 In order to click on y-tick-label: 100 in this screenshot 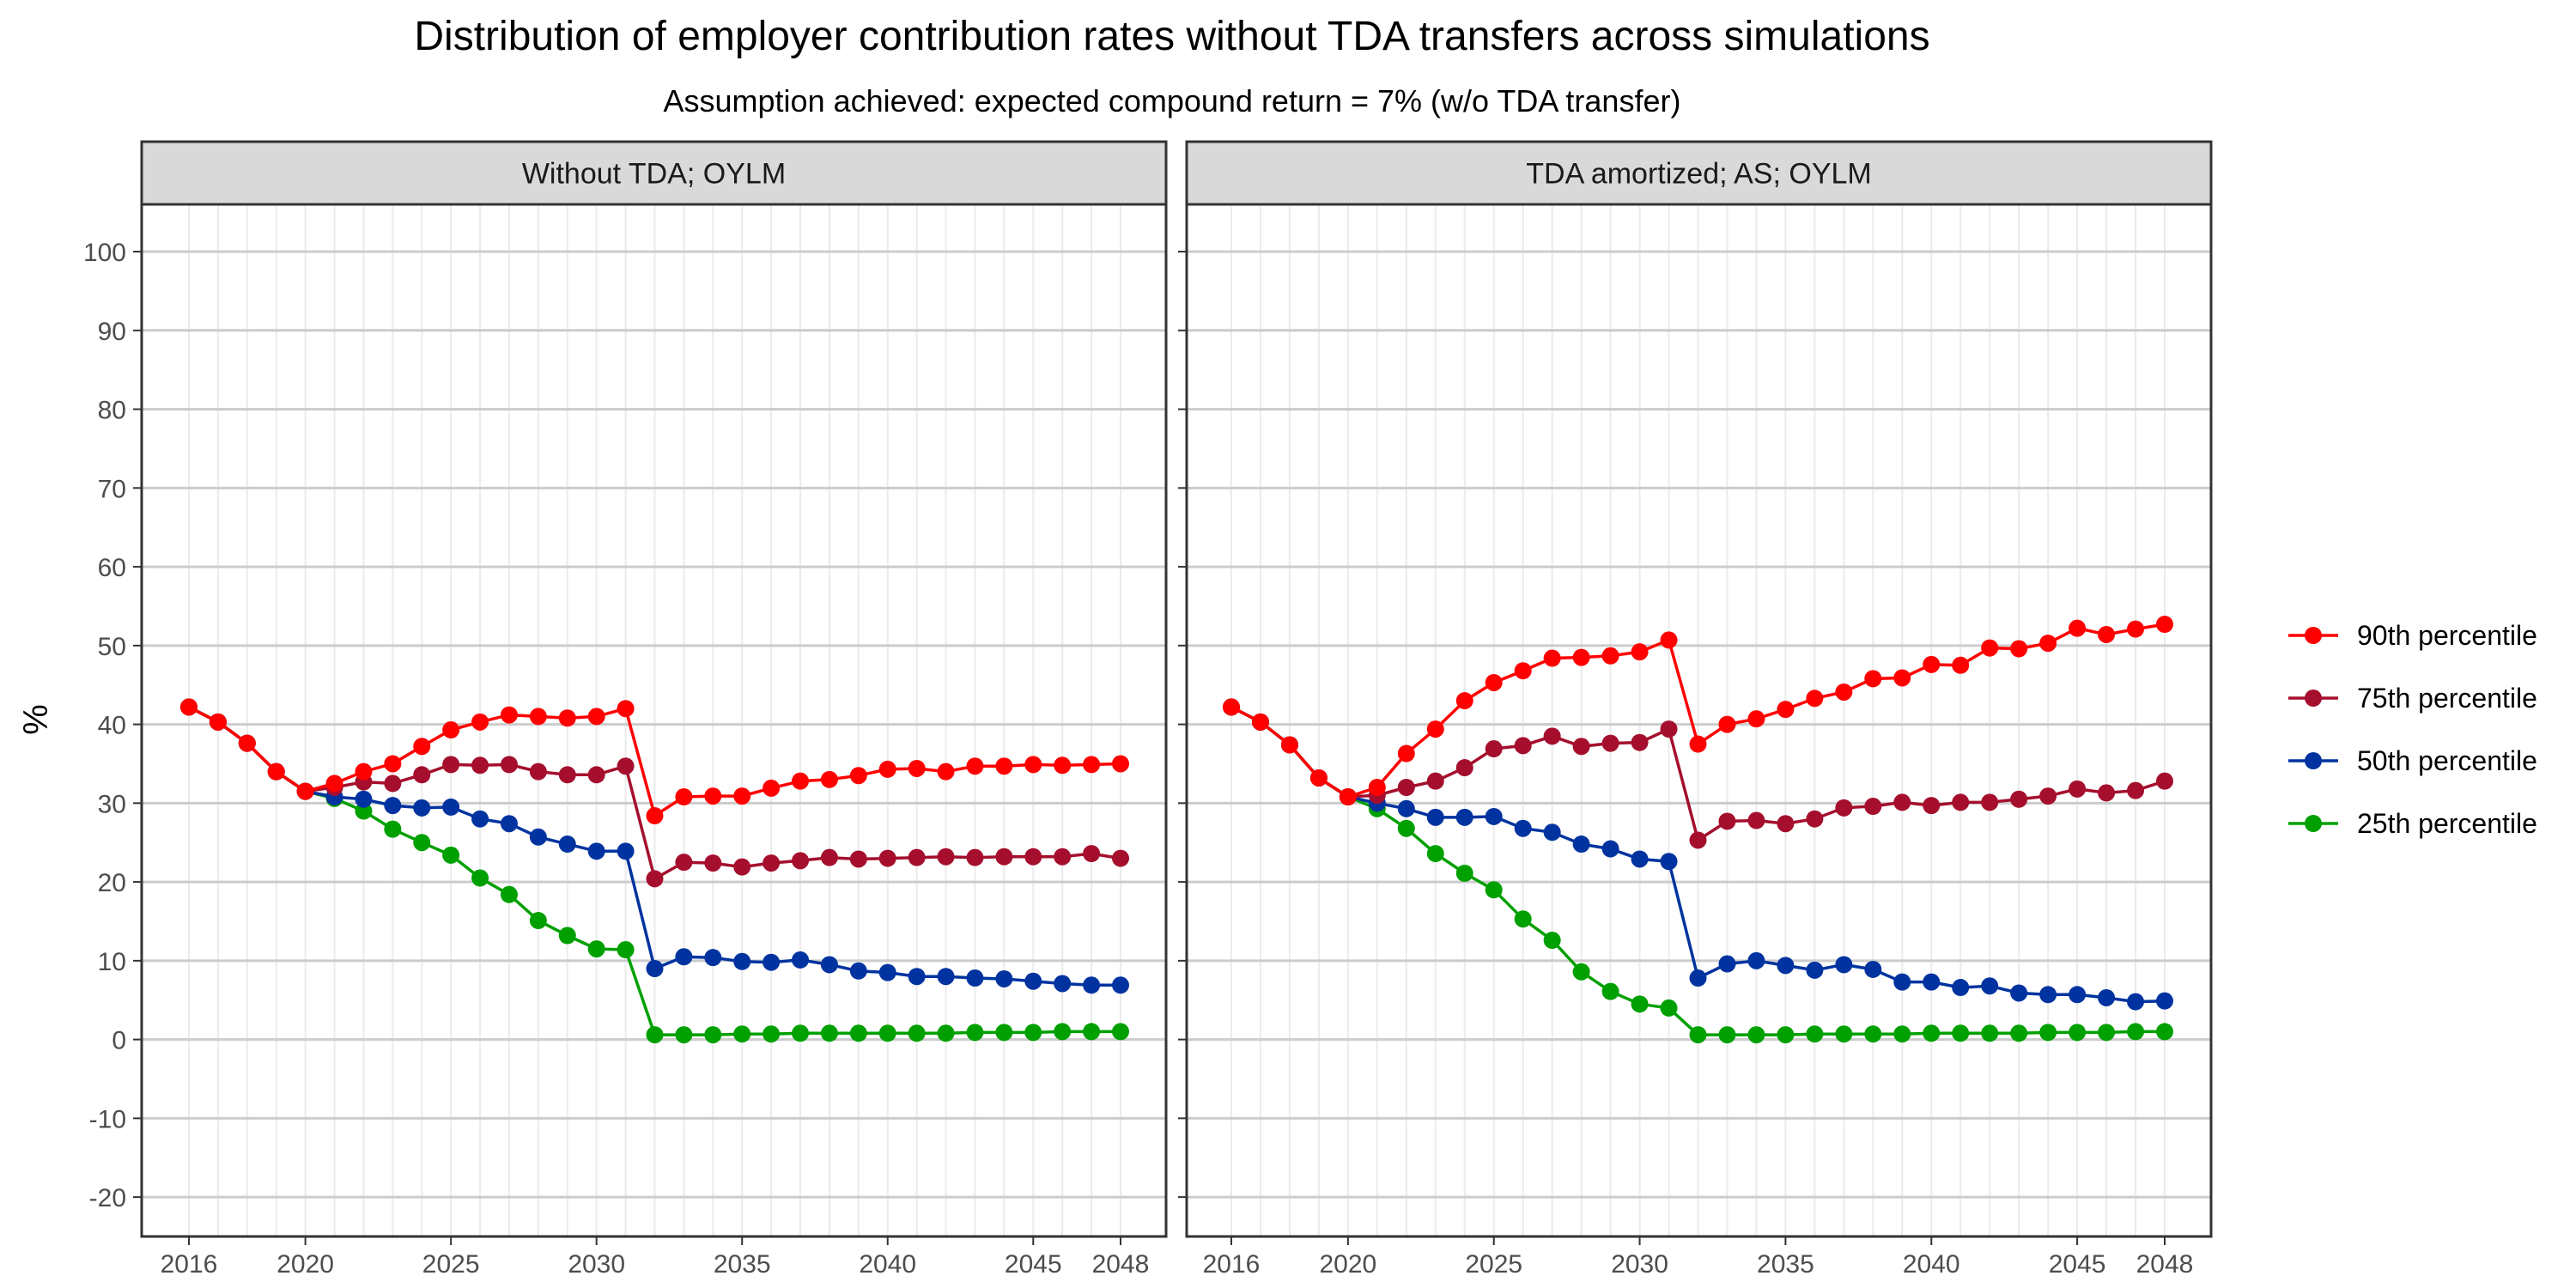, I will do `click(104, 253)`.